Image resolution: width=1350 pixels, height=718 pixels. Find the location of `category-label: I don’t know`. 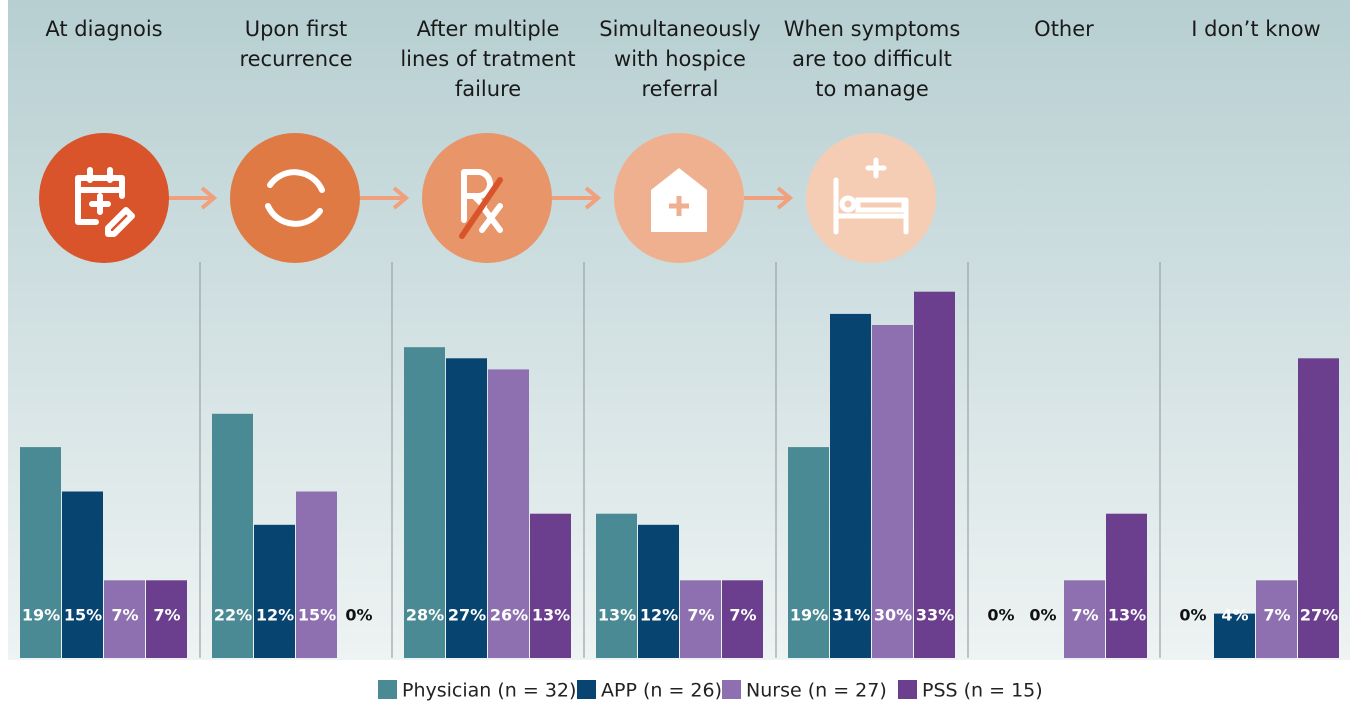

category-label: I don’t know is located at coordinates (1256, 29).